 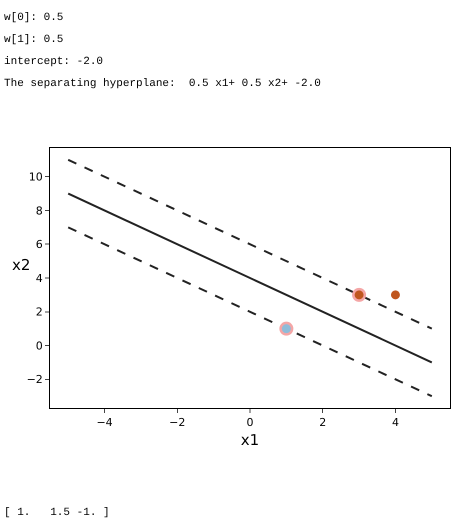 What do you see at coordinates (34, 18) in the screenshot?
I see `text: w[0]: 0.5` at bounding box center [34, 18].